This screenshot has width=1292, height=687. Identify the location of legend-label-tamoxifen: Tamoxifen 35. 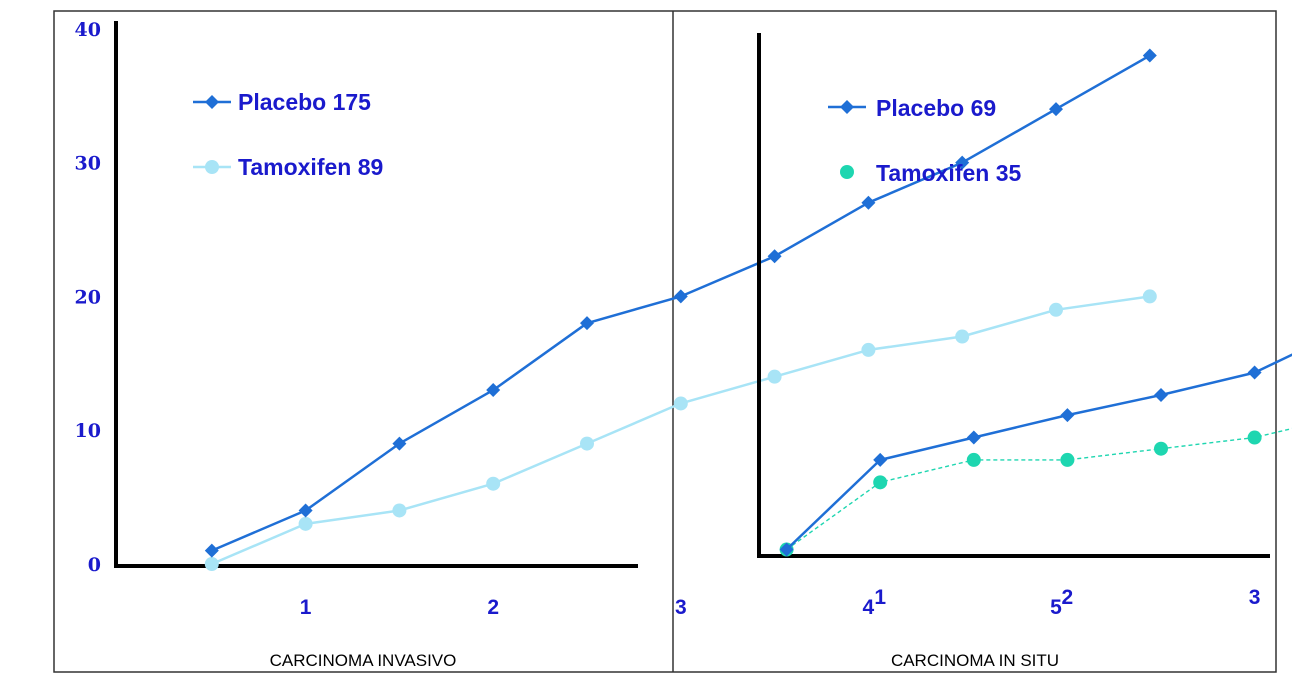
(948, 173).